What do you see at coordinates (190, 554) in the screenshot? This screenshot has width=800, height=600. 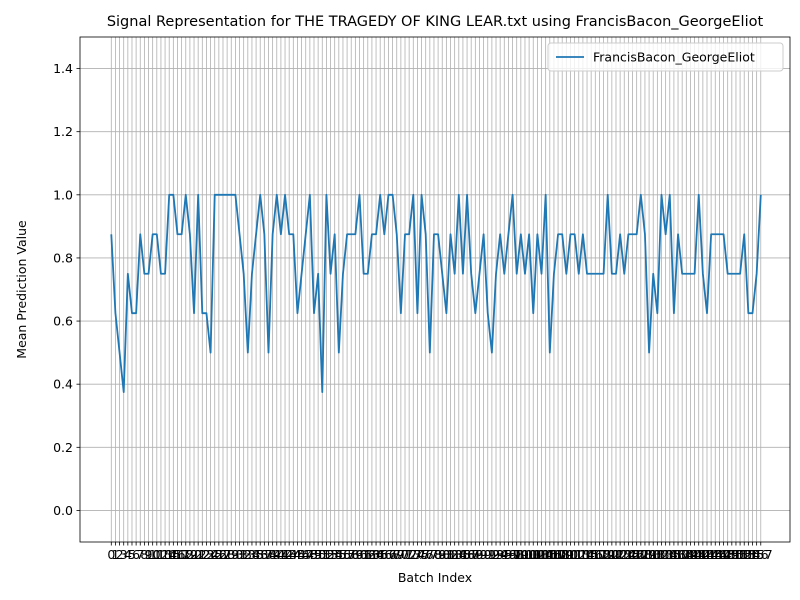 I see `x-tick-label: 19` at bounding box center [190, 554].